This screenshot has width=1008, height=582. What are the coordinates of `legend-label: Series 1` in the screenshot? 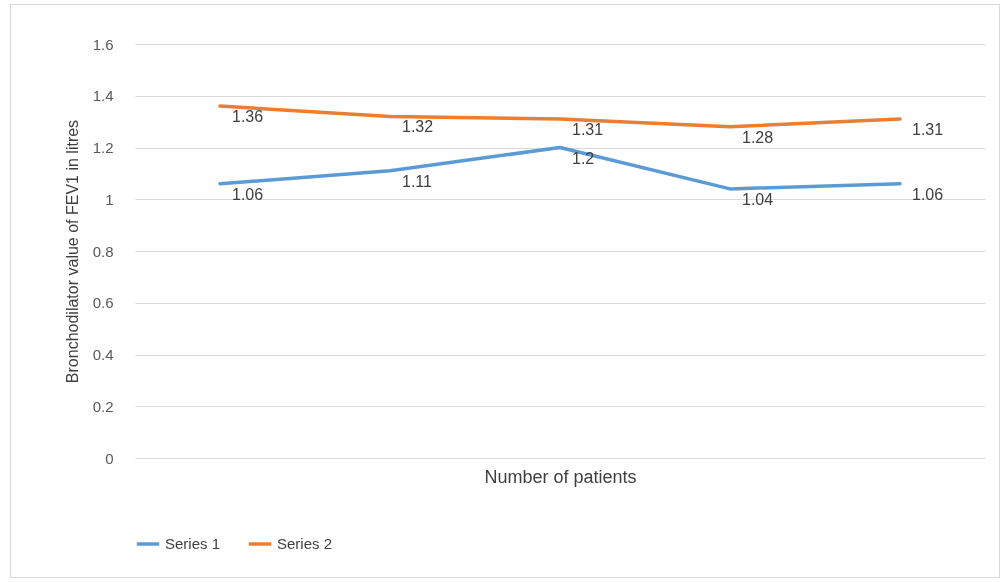 It's located at (193, 543).